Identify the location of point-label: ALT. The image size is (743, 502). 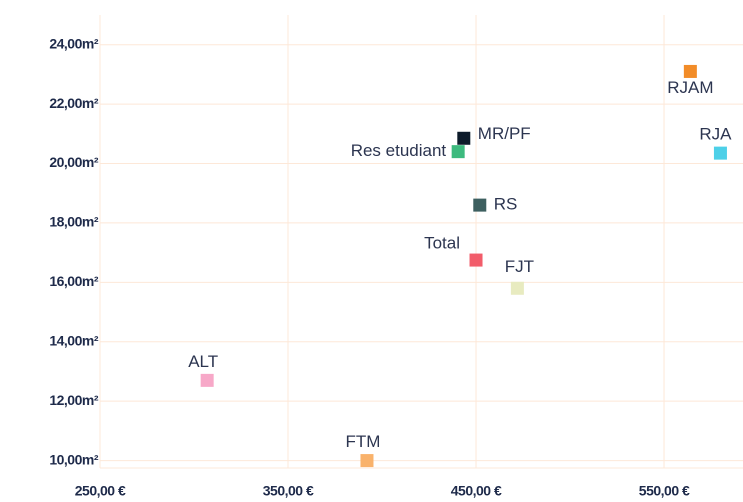
(203, 361).